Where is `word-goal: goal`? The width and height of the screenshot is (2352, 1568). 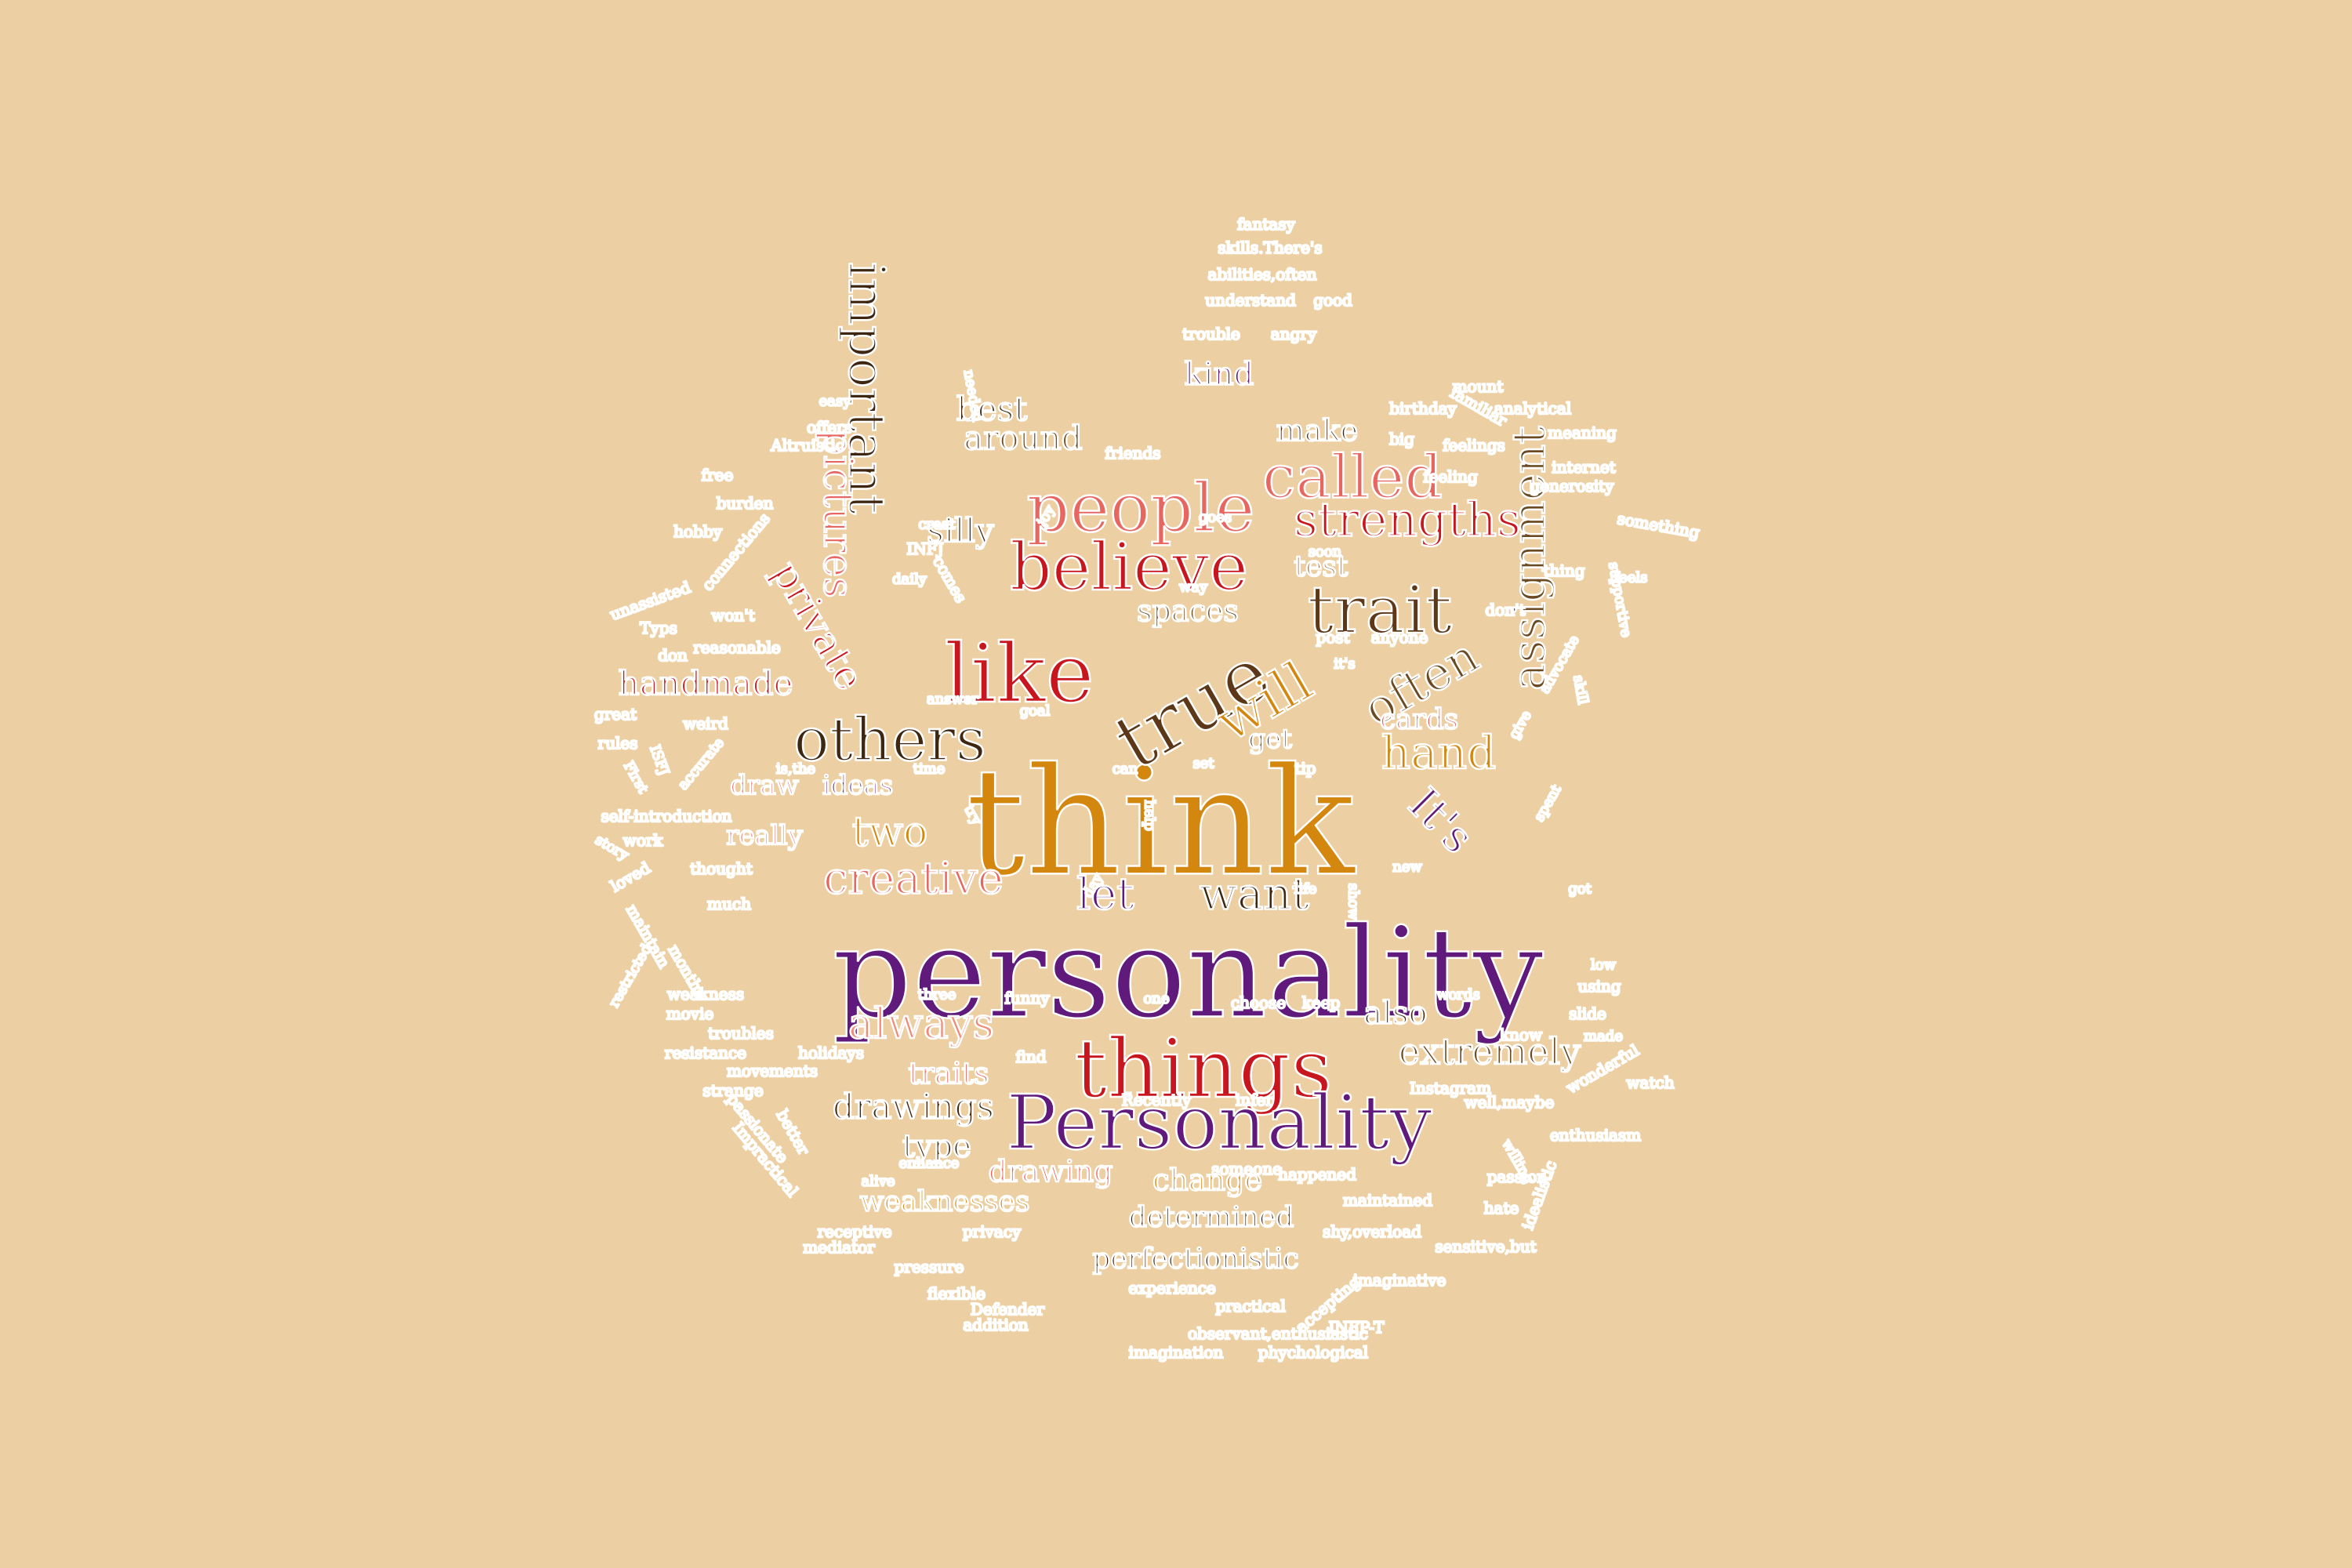 word-goal: goal is located at coordinates (1035, 711).